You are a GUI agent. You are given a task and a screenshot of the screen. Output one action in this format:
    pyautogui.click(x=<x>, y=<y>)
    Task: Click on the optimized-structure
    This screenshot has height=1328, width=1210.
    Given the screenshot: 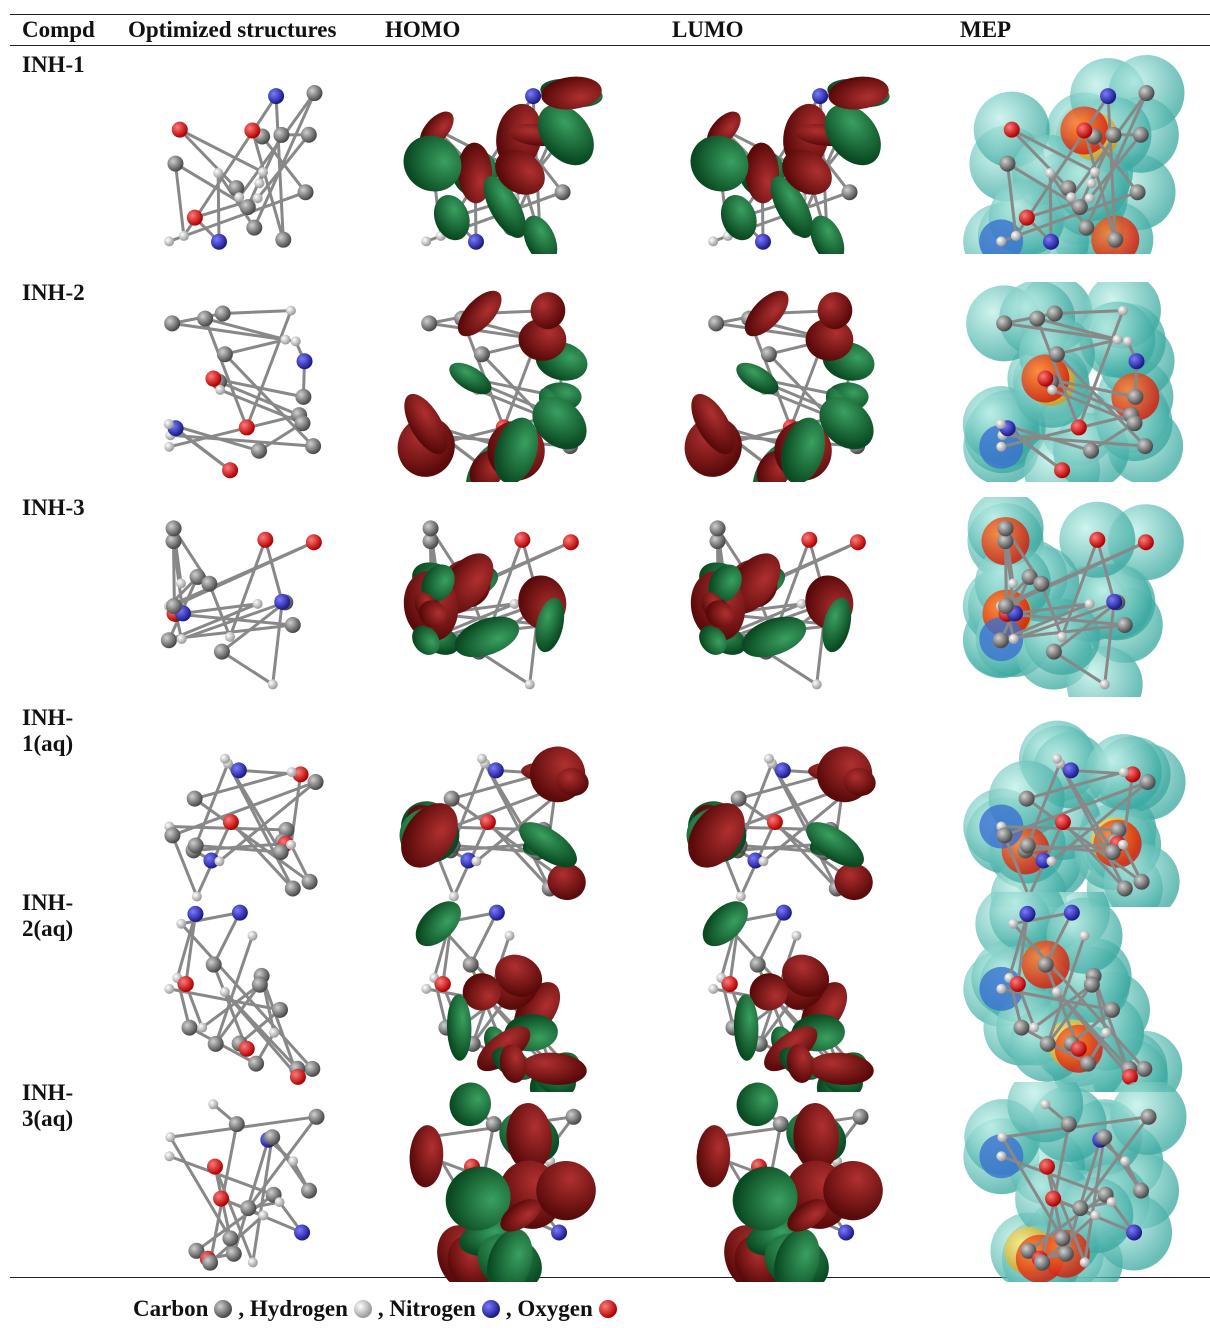 What is the action you would take?
    pyautogui.click(x=242, y=994)
    